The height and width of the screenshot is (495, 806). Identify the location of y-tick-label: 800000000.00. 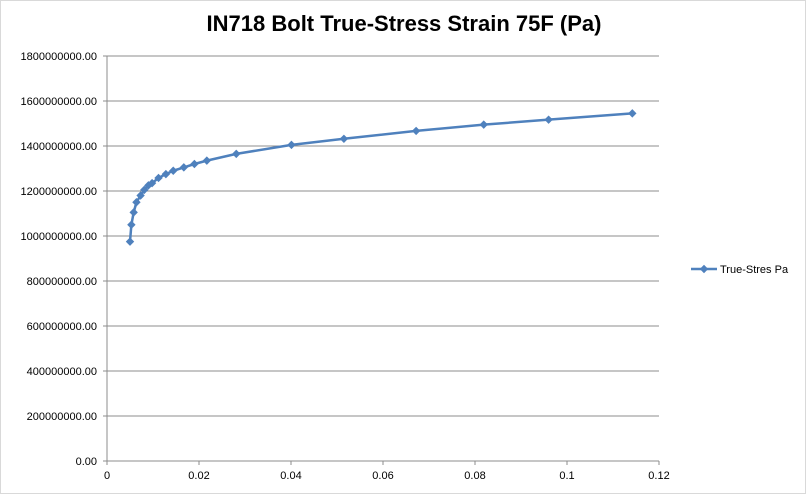
(62, 282).